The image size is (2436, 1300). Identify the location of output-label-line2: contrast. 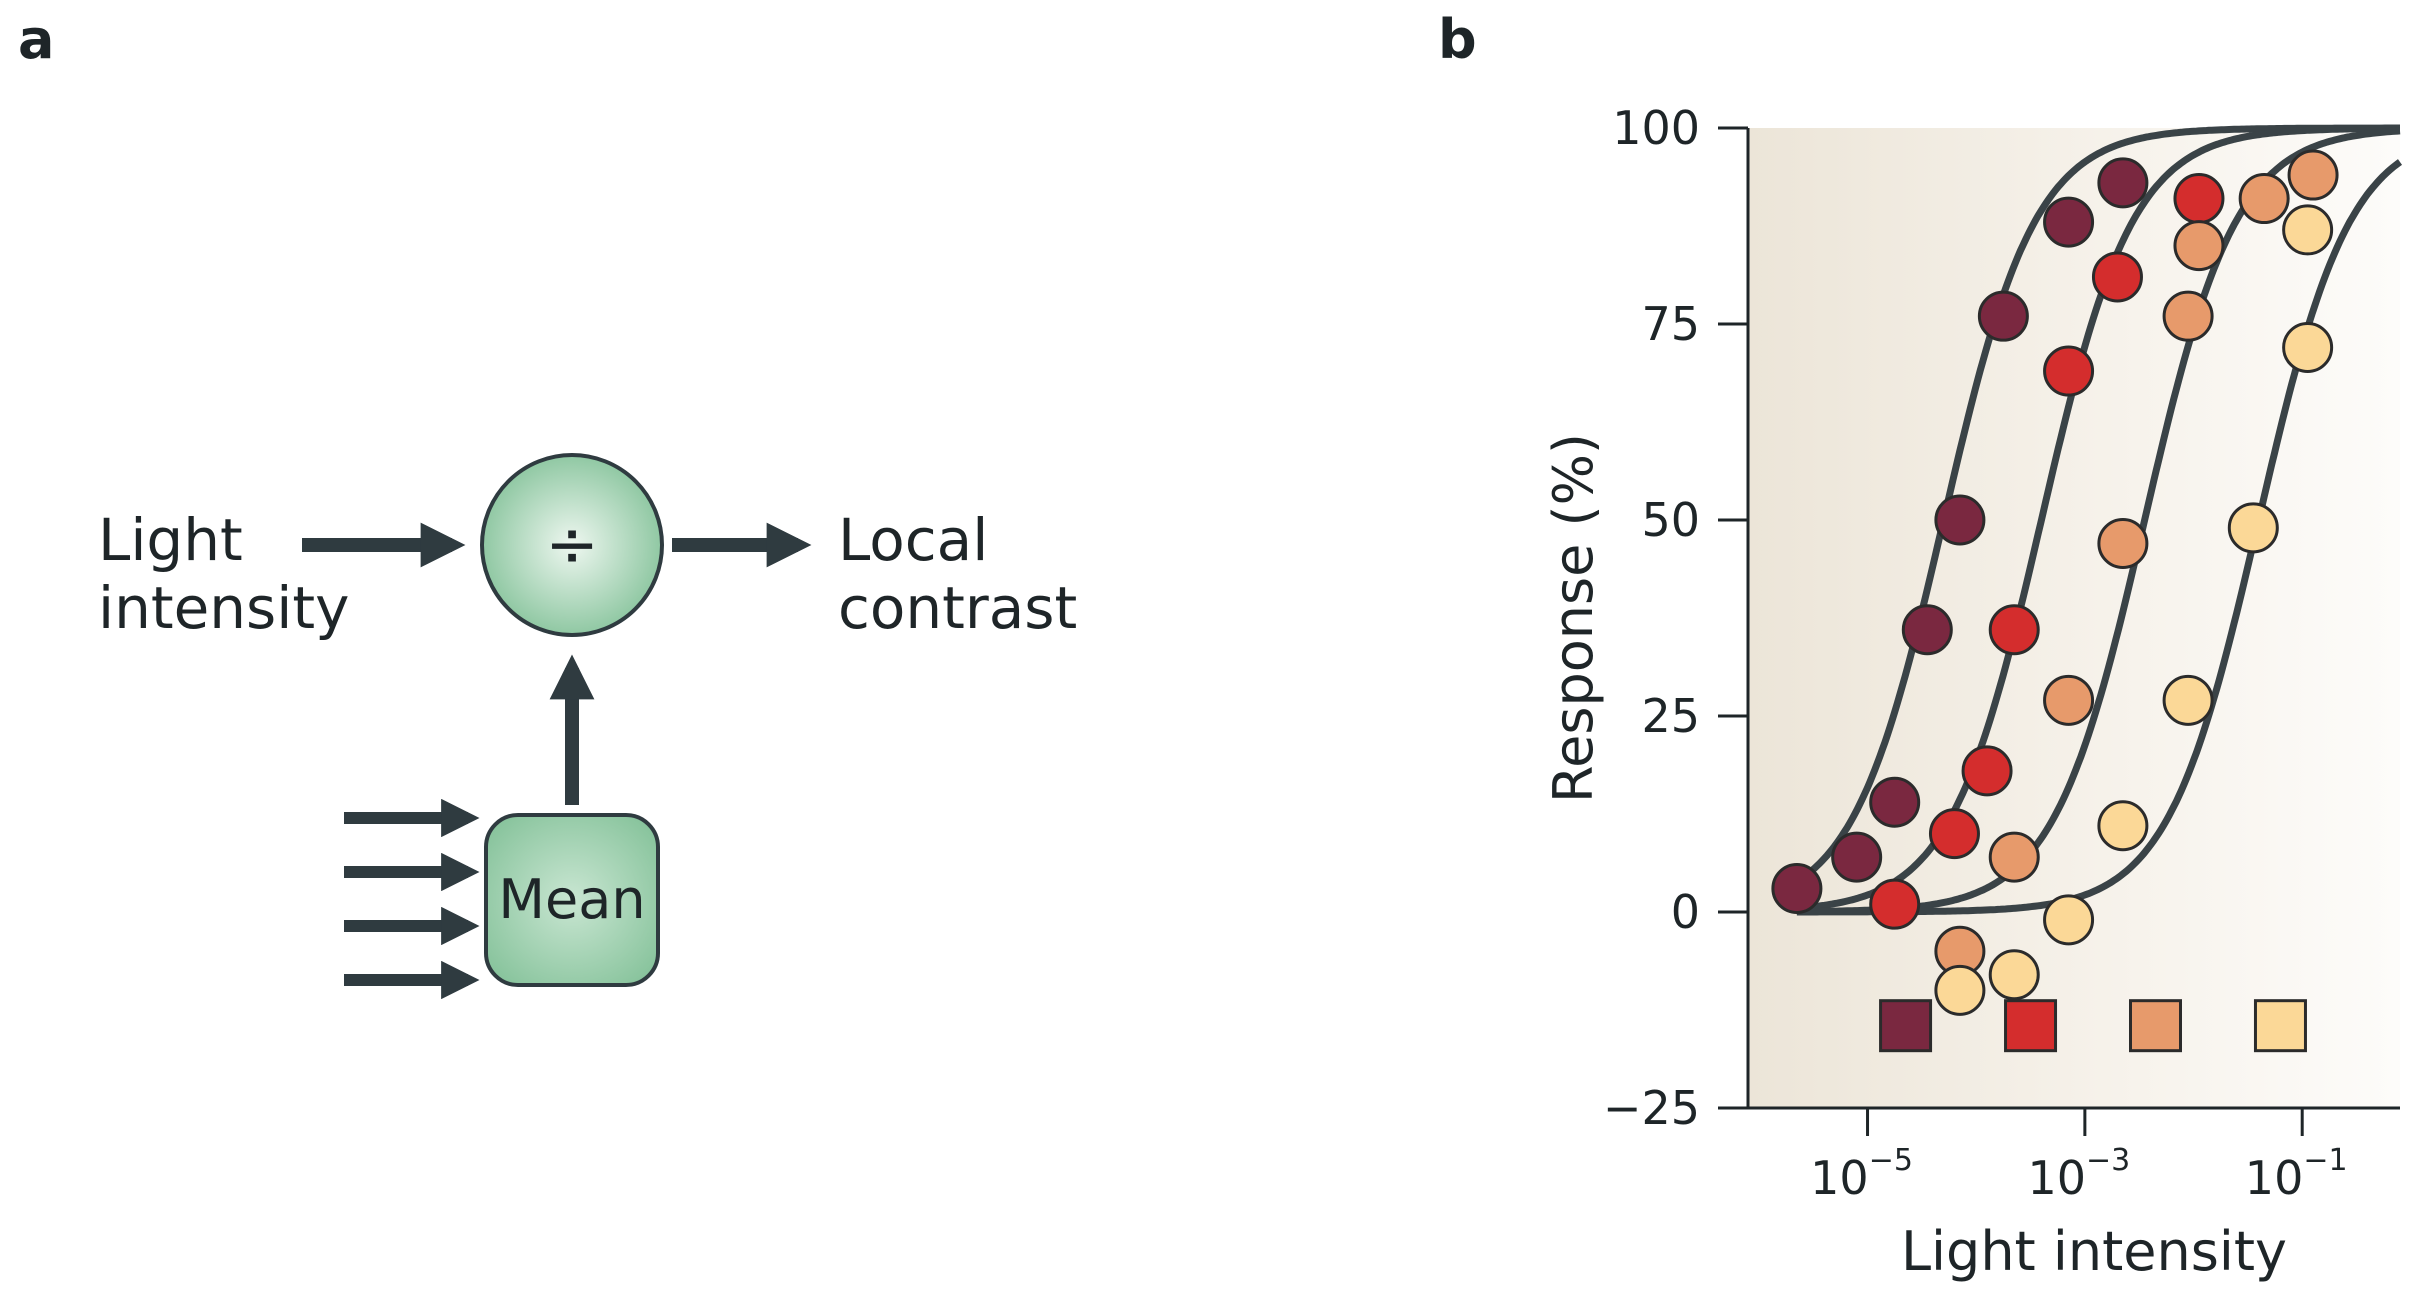
(957, 608).